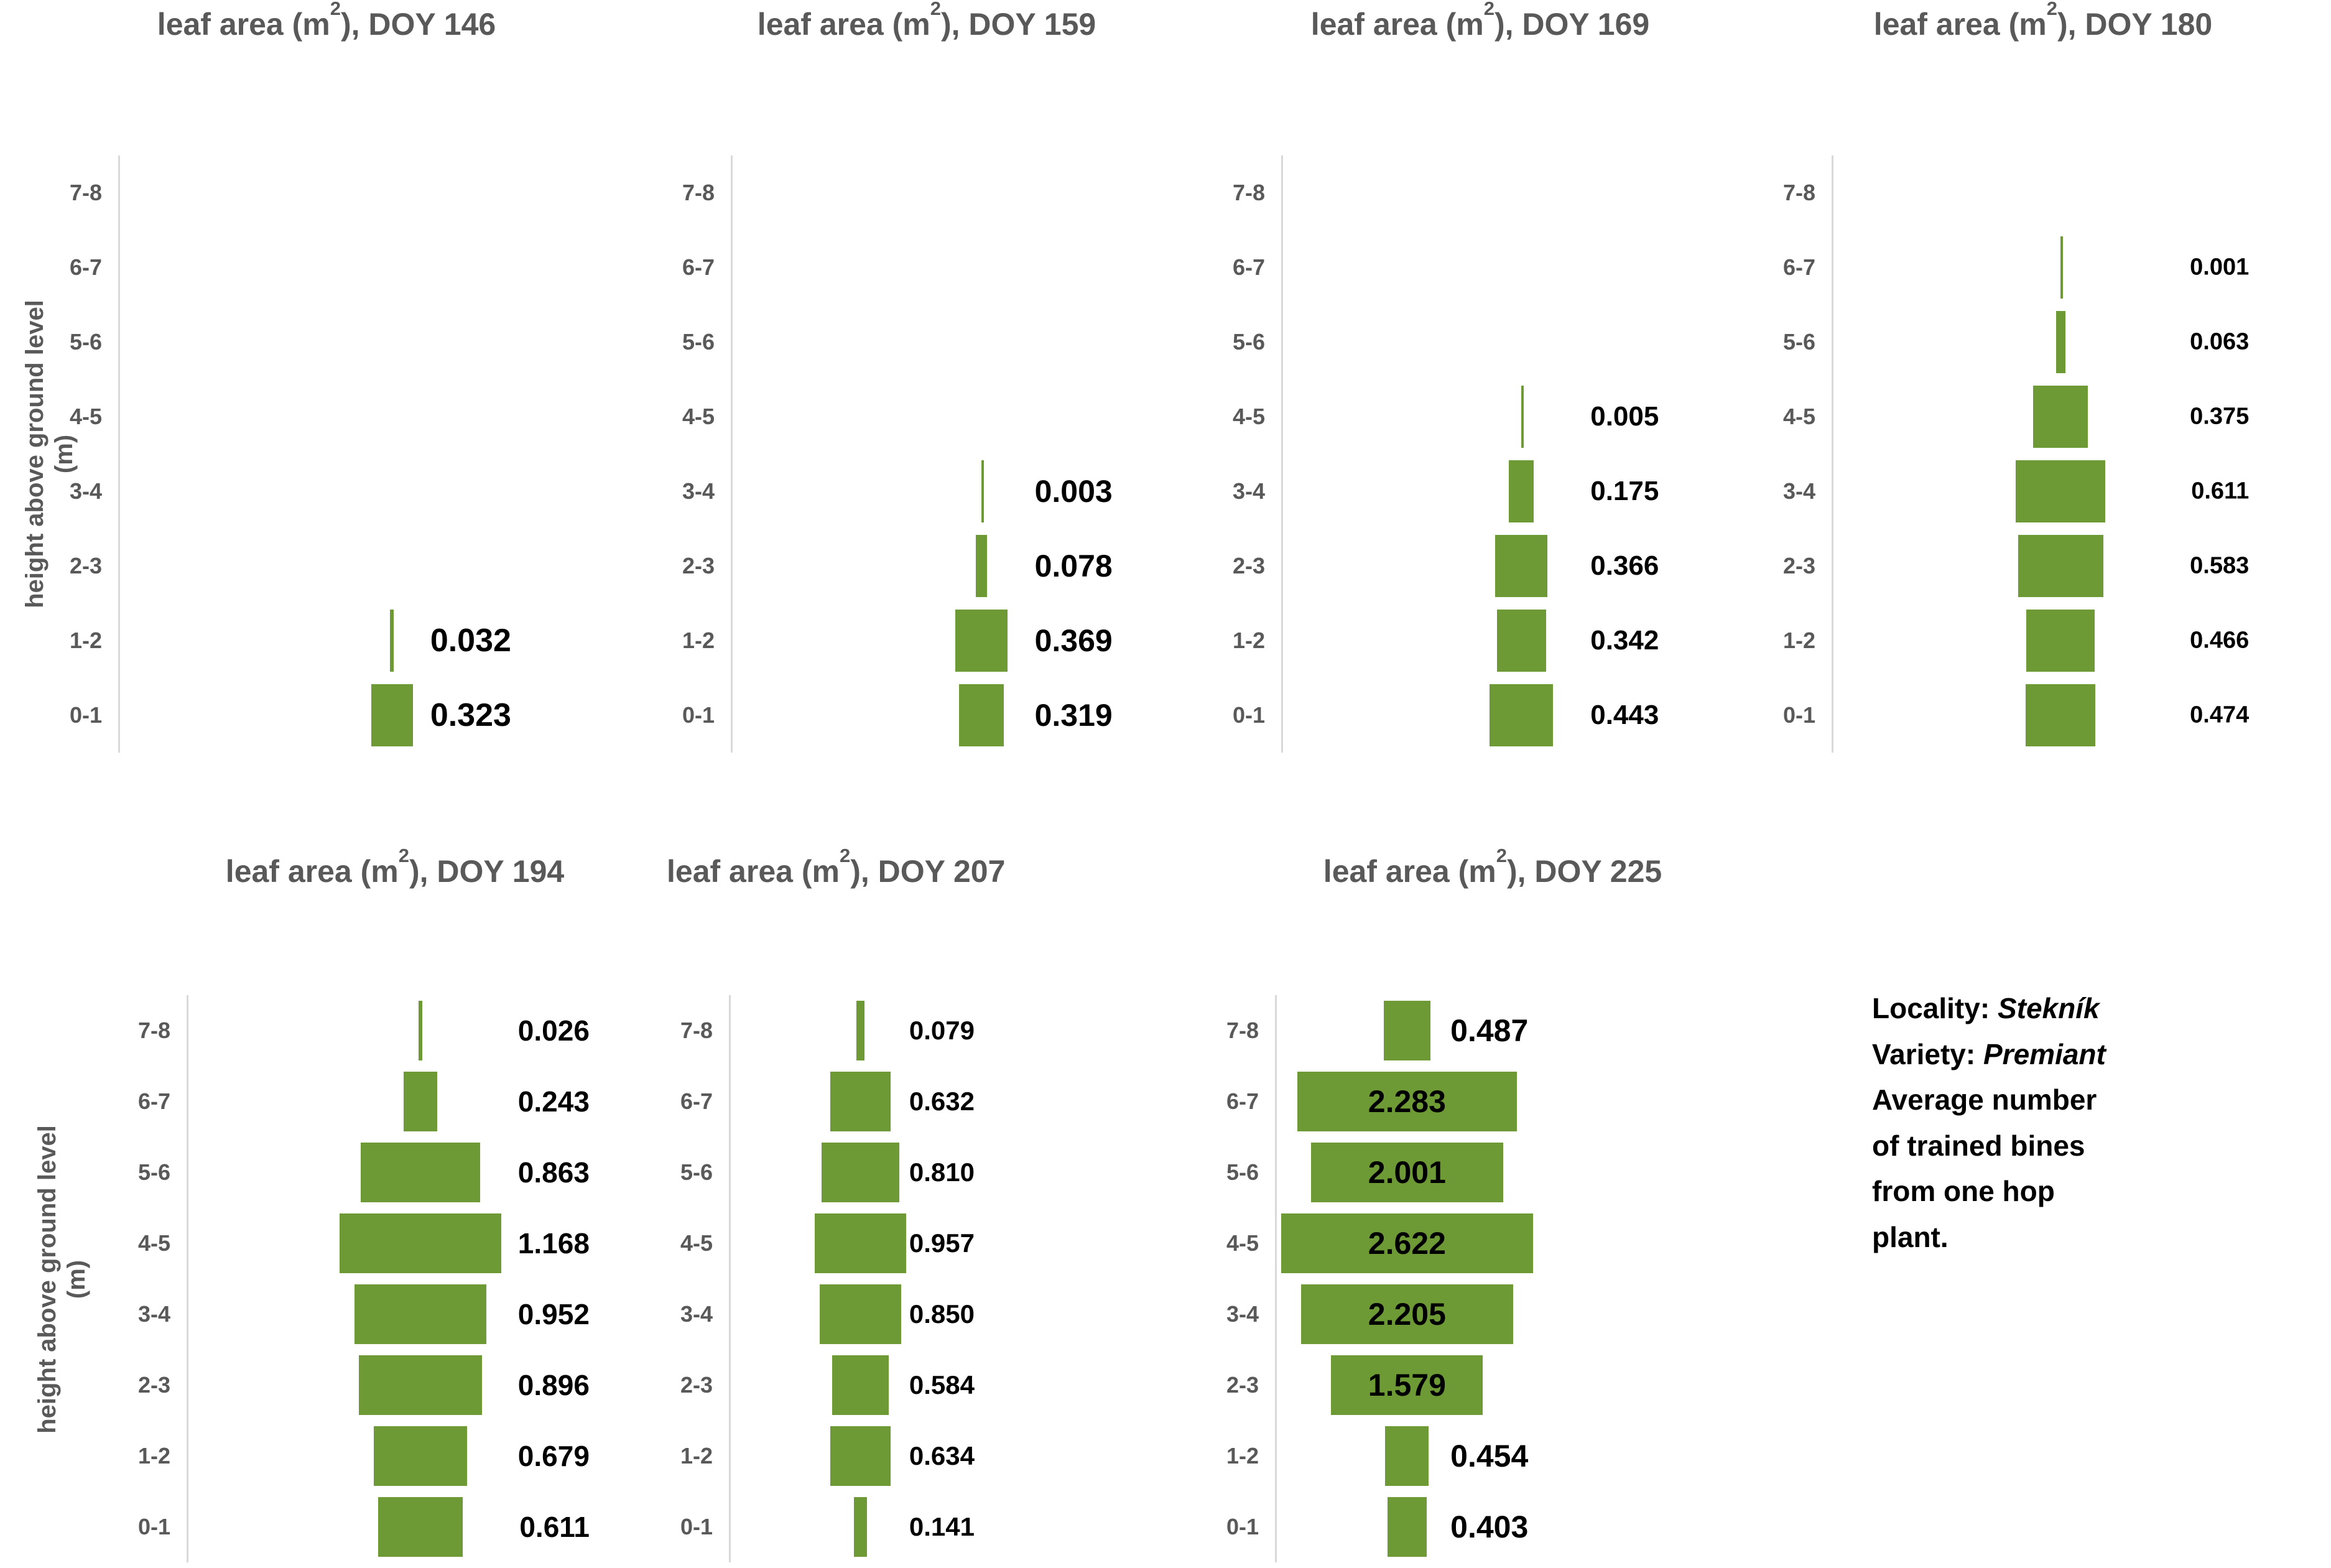 This screenshot has width=2331, height=1568. Describe the element at coordinates (357, 640) in the screenshot. I see `bar-area: 0.032` at that location.